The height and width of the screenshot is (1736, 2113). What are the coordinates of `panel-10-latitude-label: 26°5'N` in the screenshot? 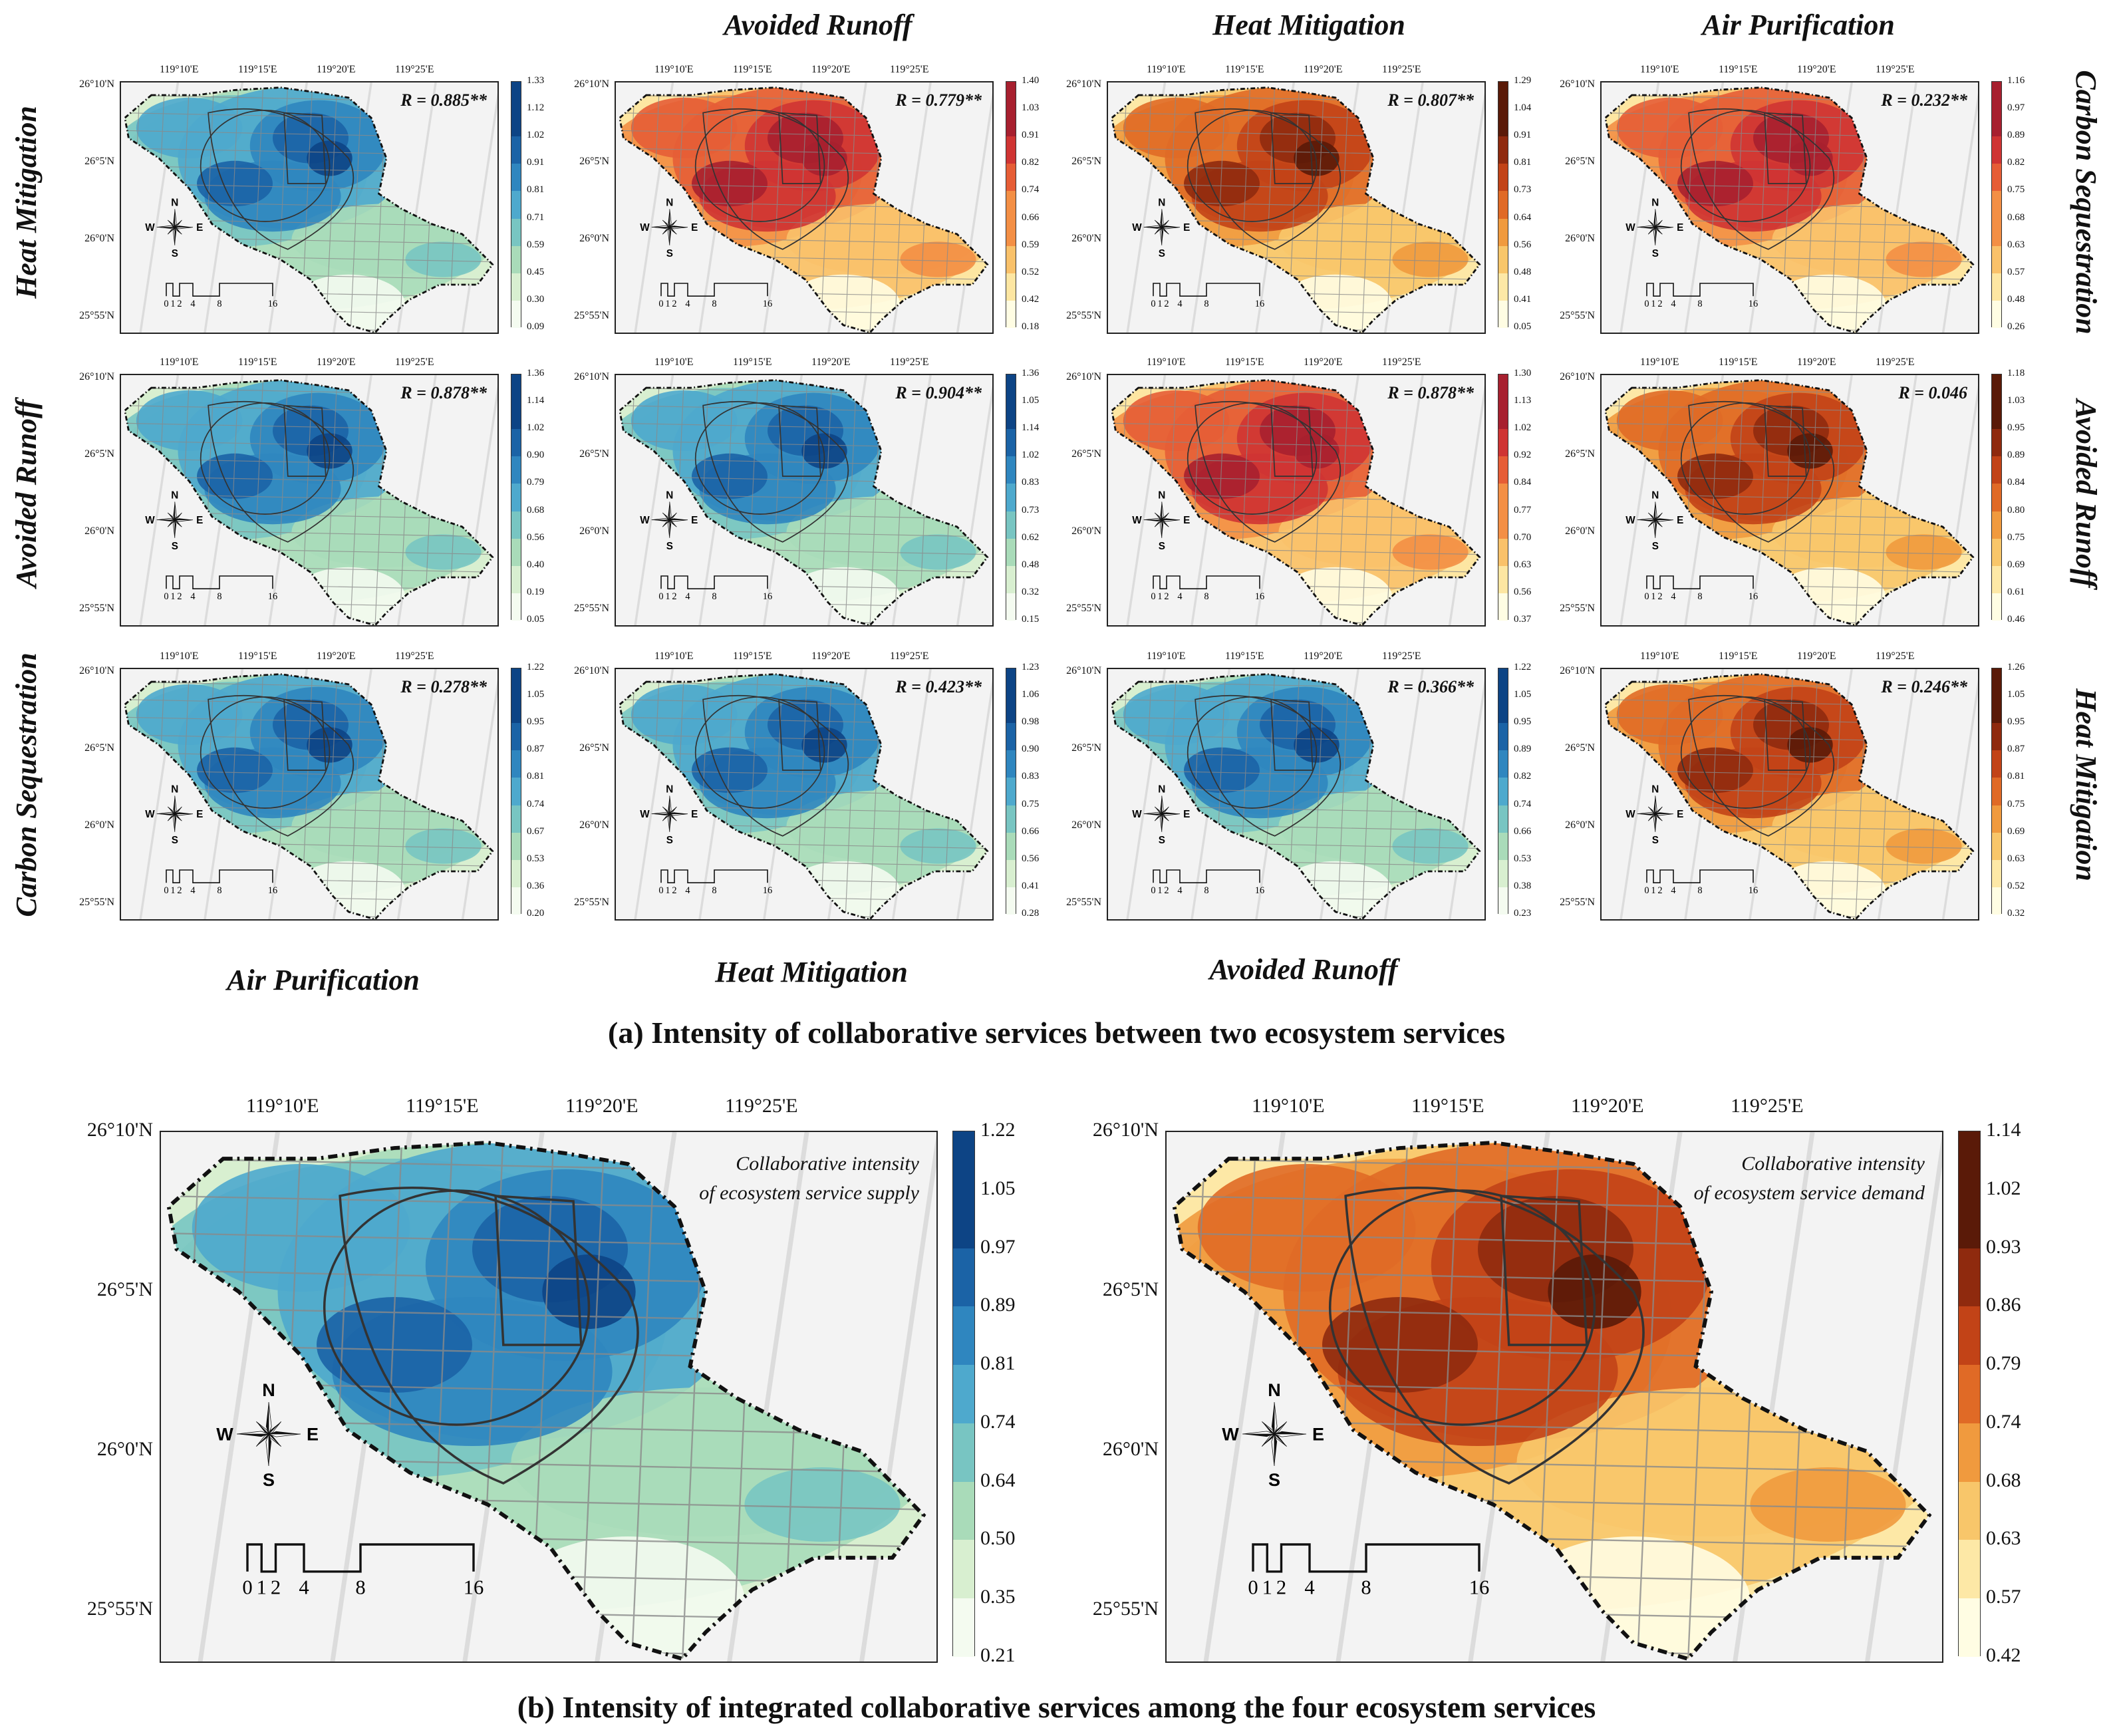 It's located at (594, 748).